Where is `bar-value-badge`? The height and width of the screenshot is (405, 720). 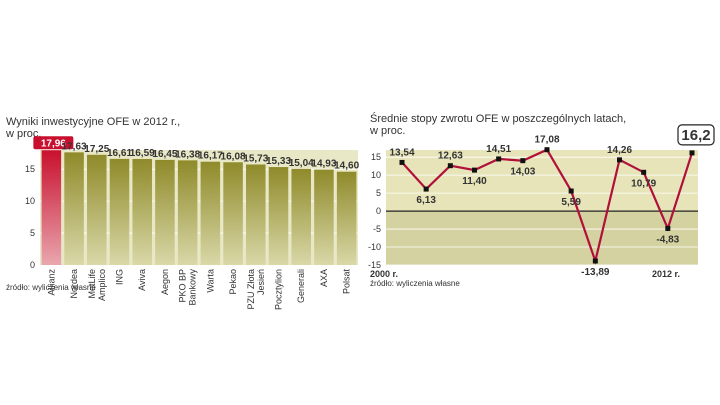
bar-value-badge is located at coordinates (53, 143).